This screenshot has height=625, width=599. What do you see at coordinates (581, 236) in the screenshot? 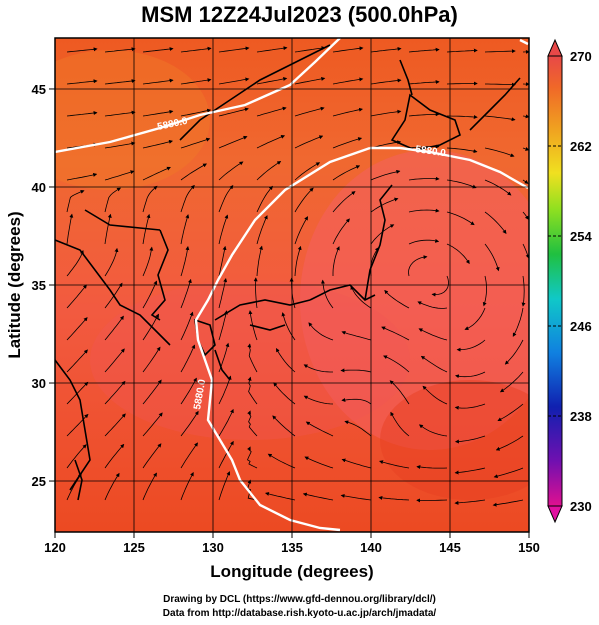
I see `colorbar-label: 254` at bounding box center [581, 236].